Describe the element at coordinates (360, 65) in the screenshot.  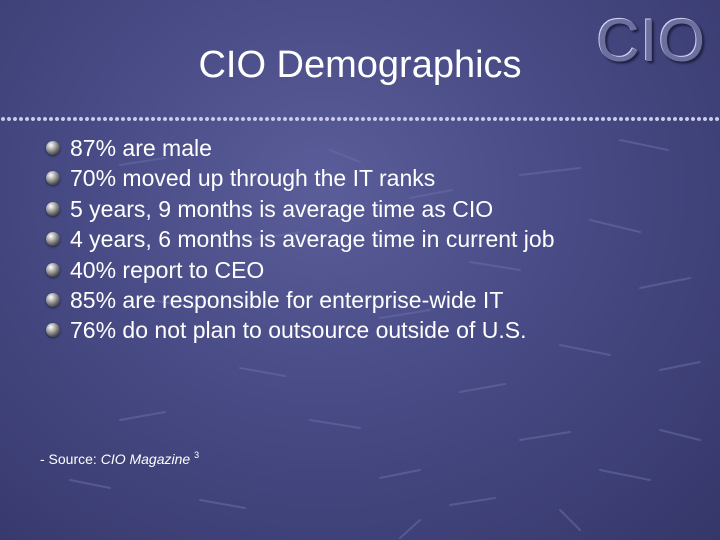
I see `slide-title: CIO Demographics` at that location.